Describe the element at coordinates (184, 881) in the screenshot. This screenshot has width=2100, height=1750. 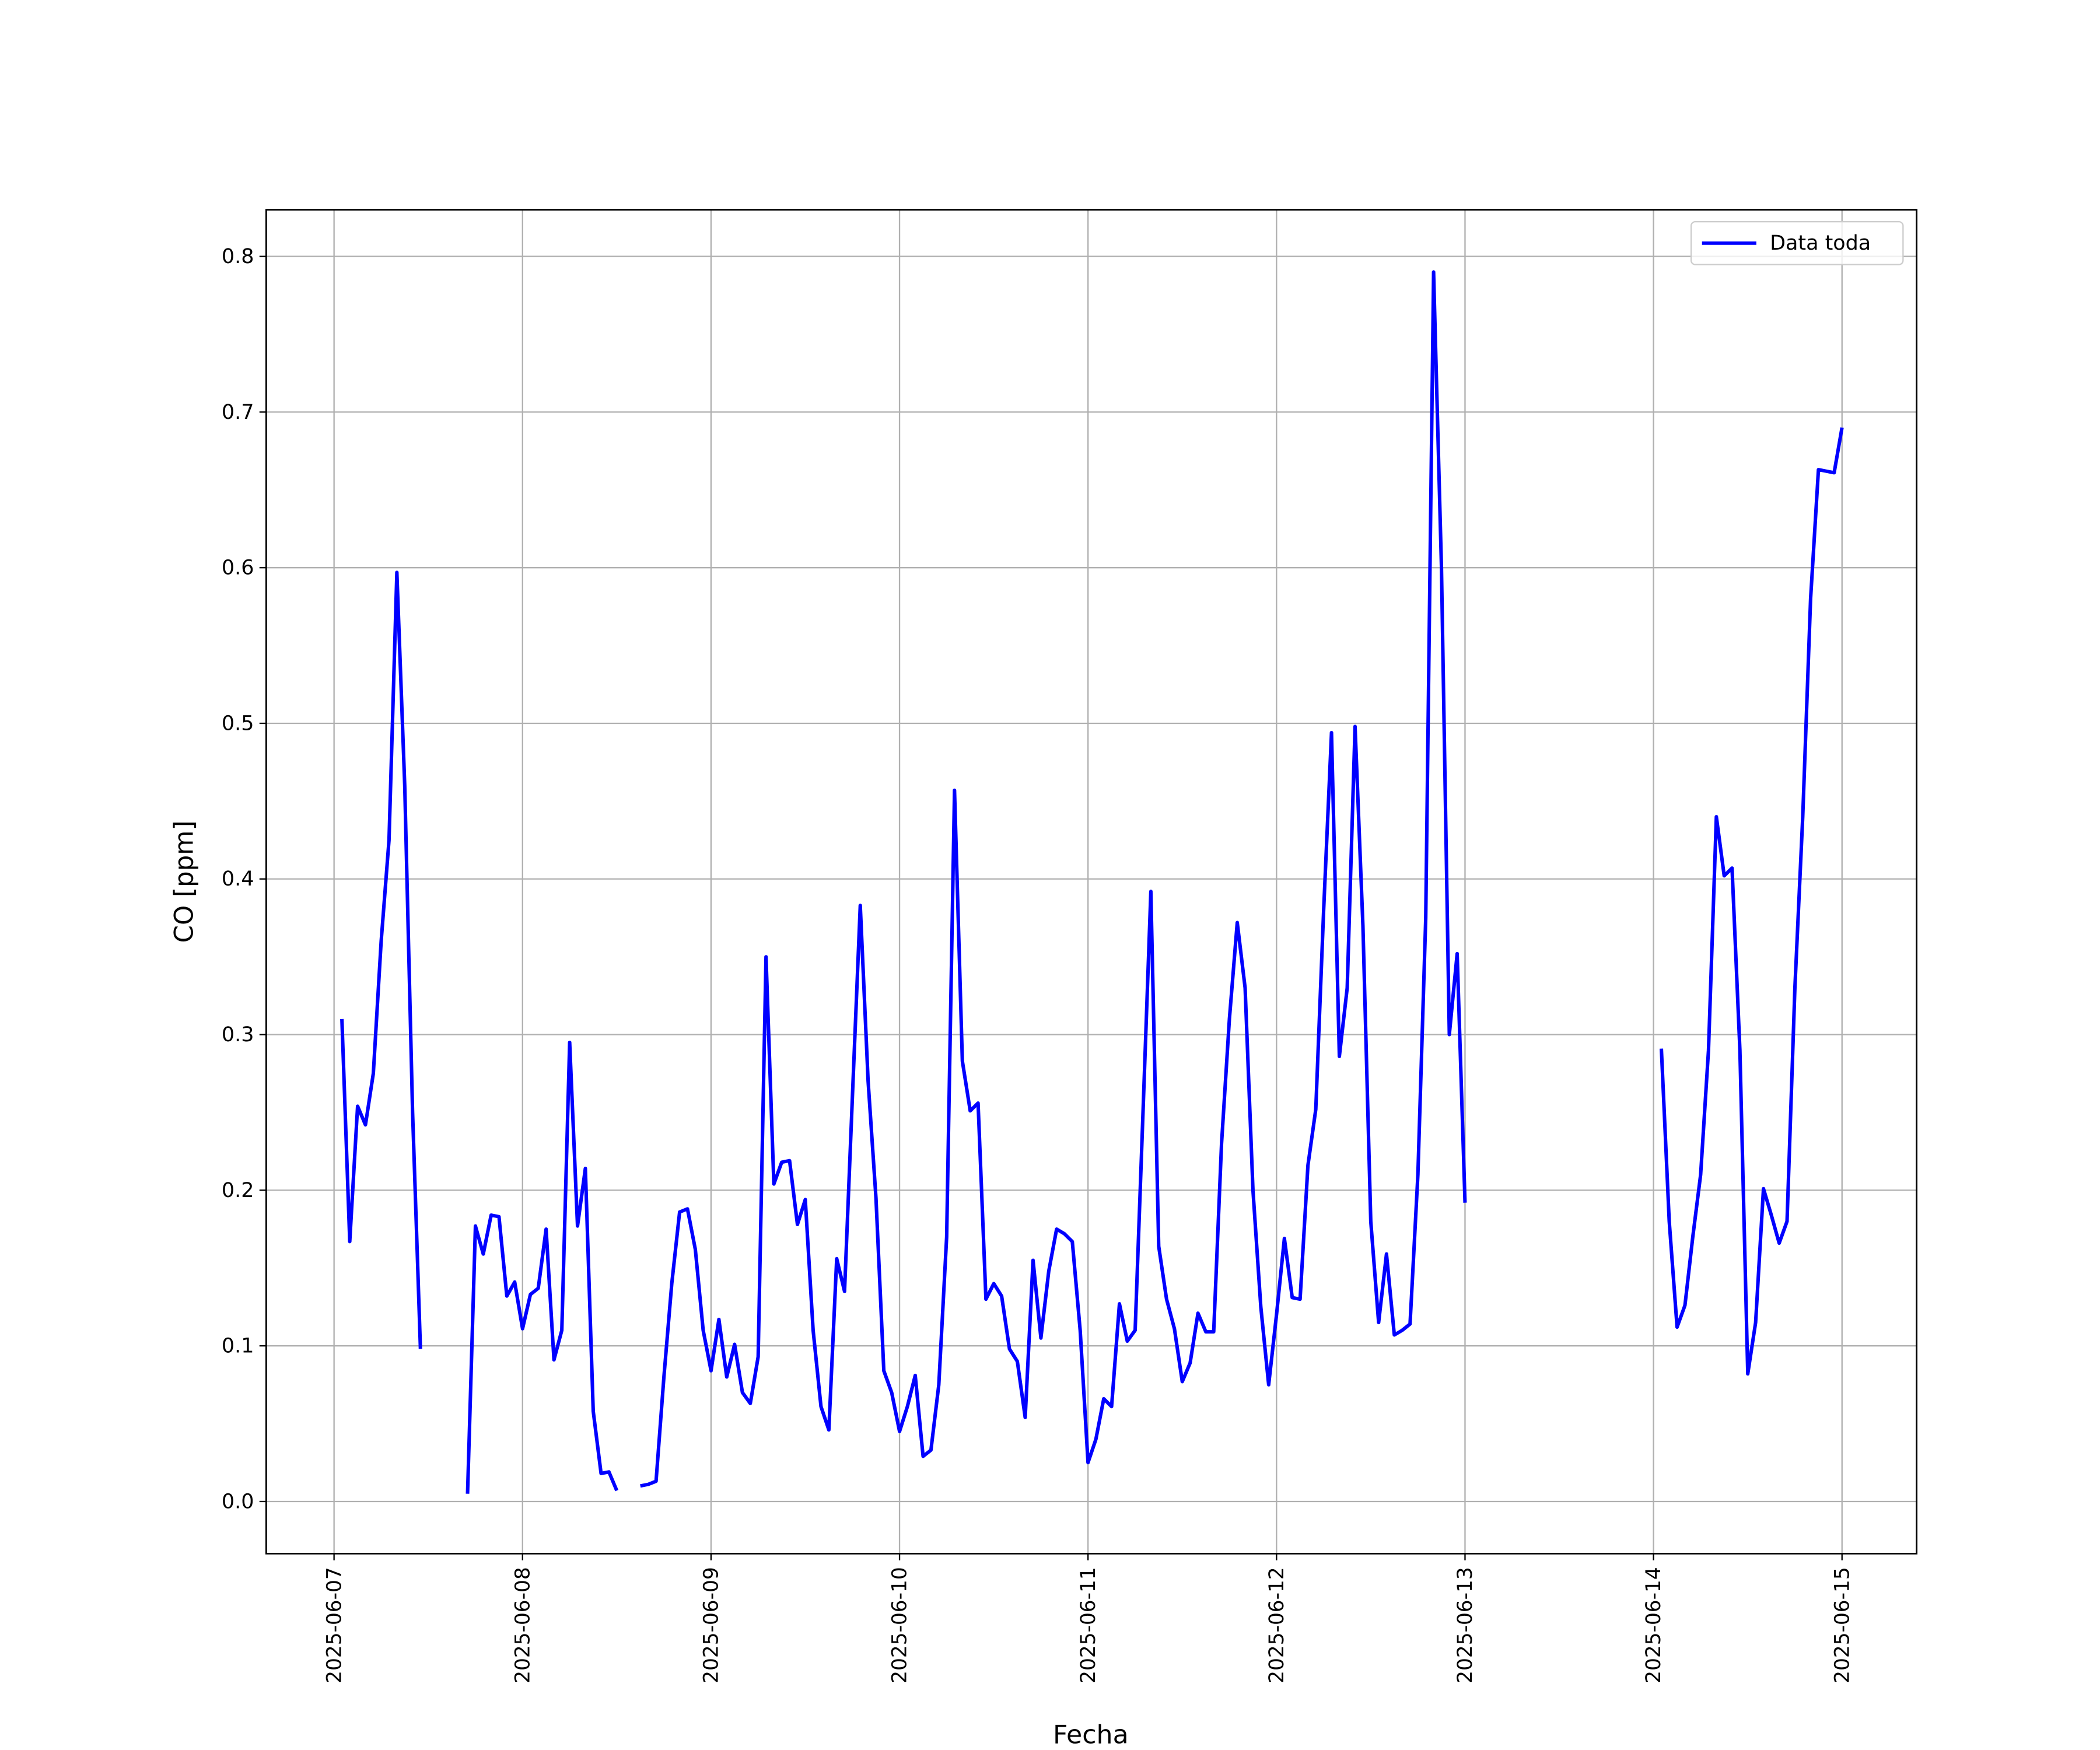
I see `y-axis-label: CO [ppm]` at that location.